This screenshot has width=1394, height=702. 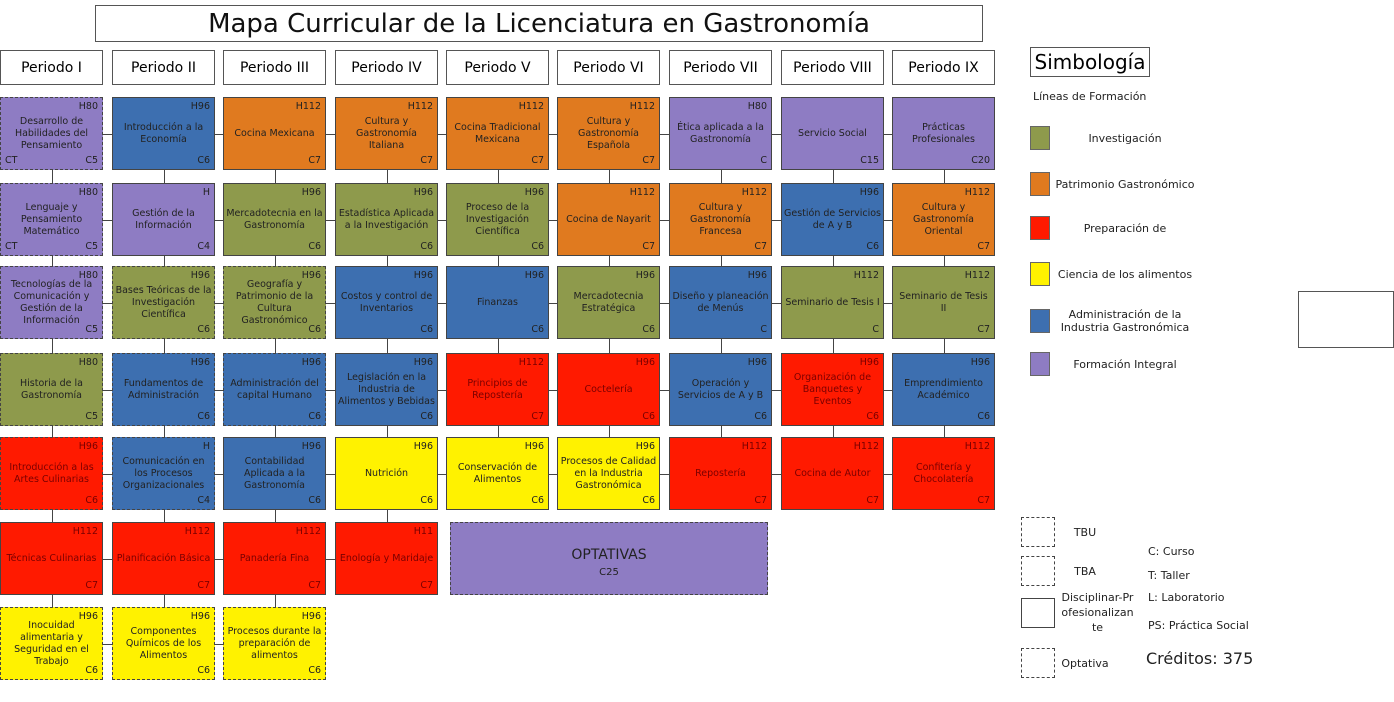 I want to click on course: Conservación de Alimentos H96 C6, so click(x=497, y=473).